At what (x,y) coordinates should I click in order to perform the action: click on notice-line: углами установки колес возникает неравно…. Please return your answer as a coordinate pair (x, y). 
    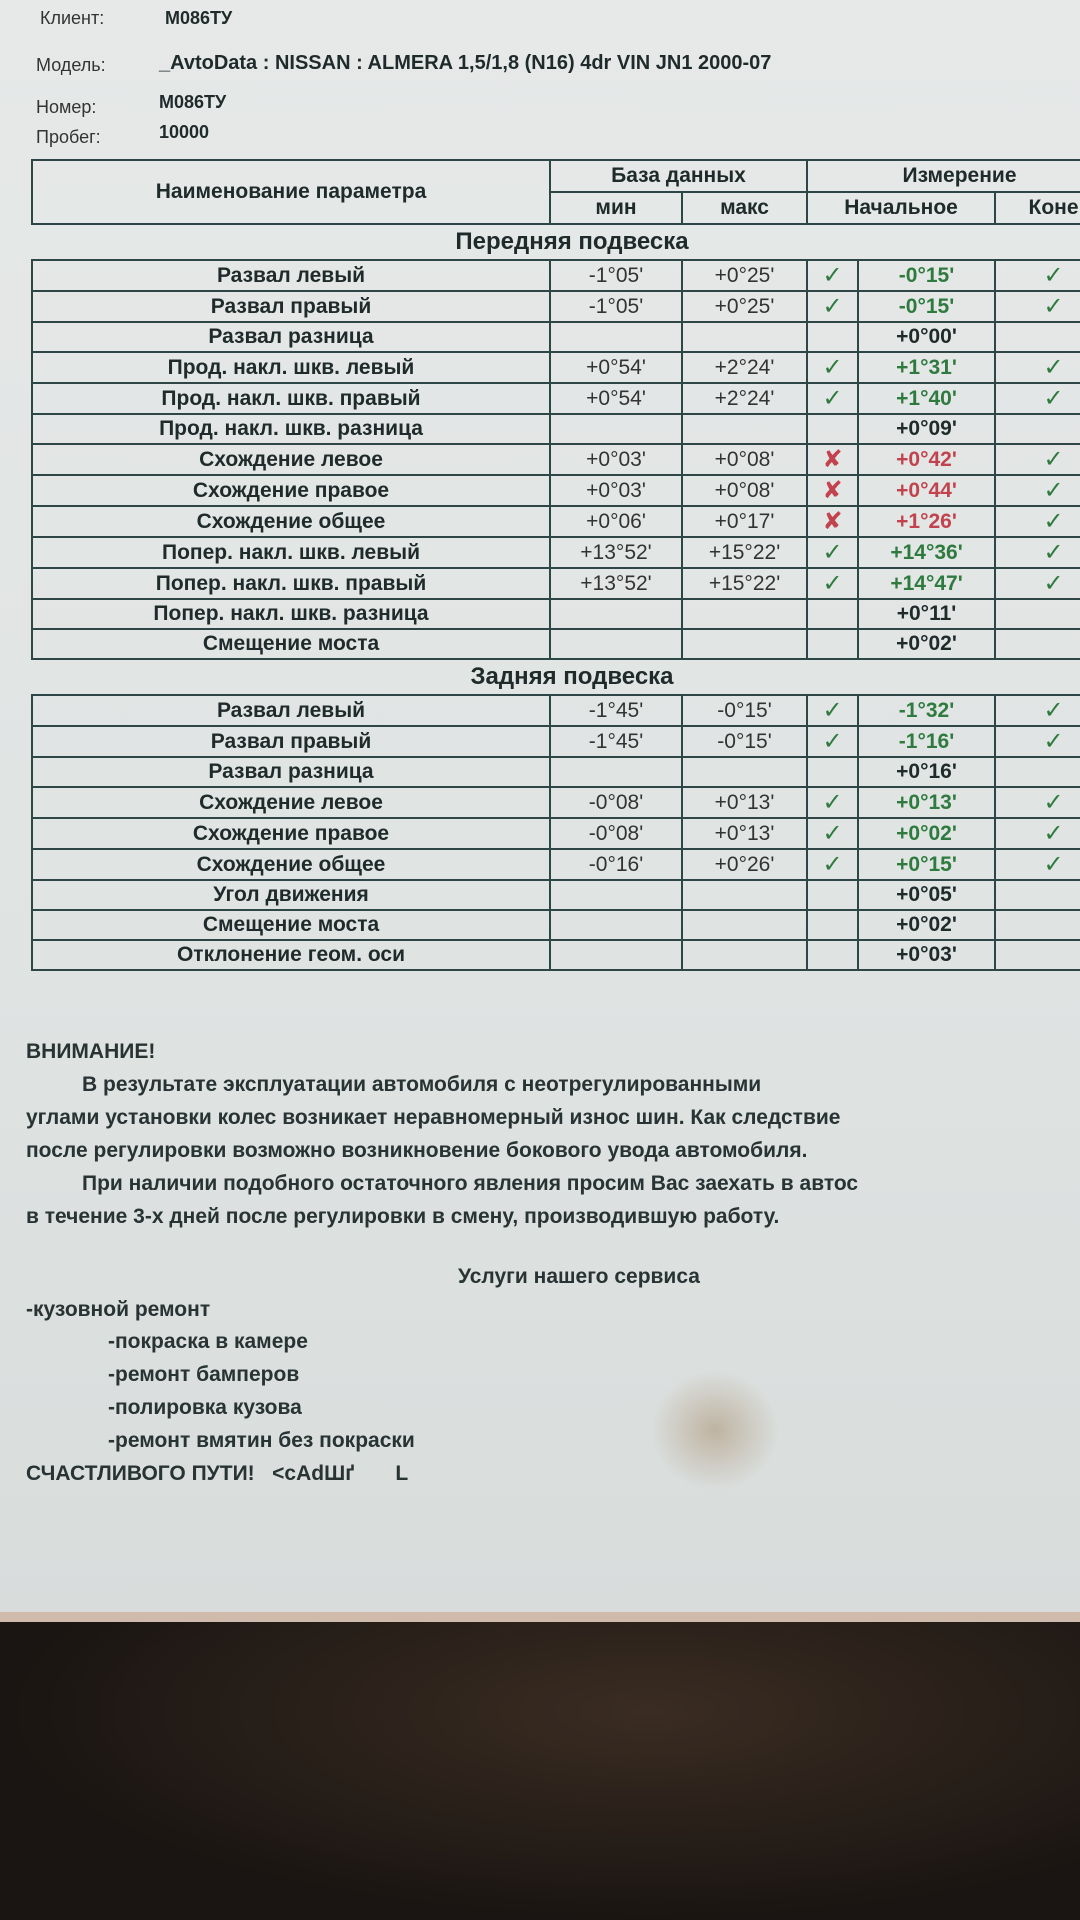
    Looking at the image, I should click on (433, 1117).